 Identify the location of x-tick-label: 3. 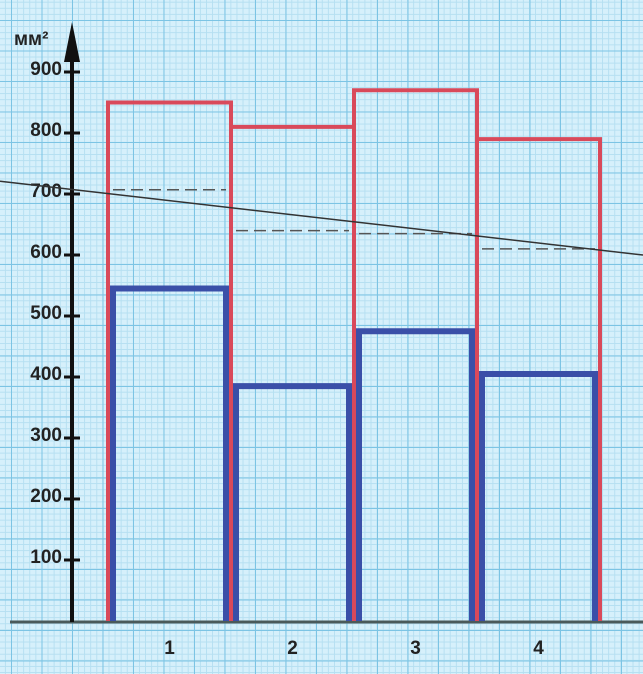
(415, 648).